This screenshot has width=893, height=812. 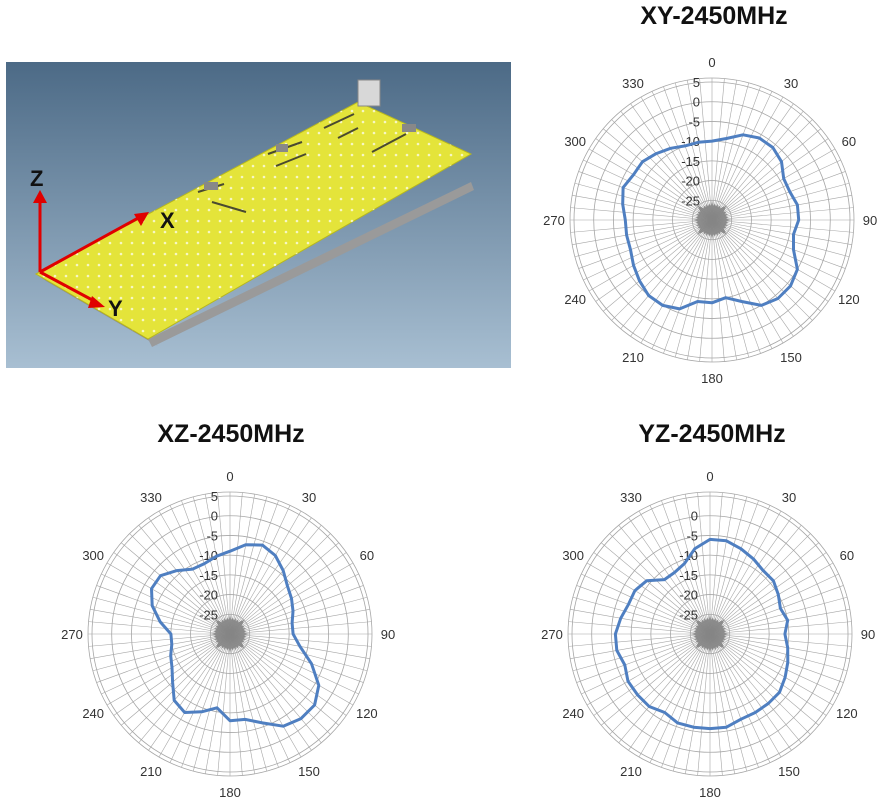 I want to click on angle-tick-label: 240, so click(x=93, y=713).